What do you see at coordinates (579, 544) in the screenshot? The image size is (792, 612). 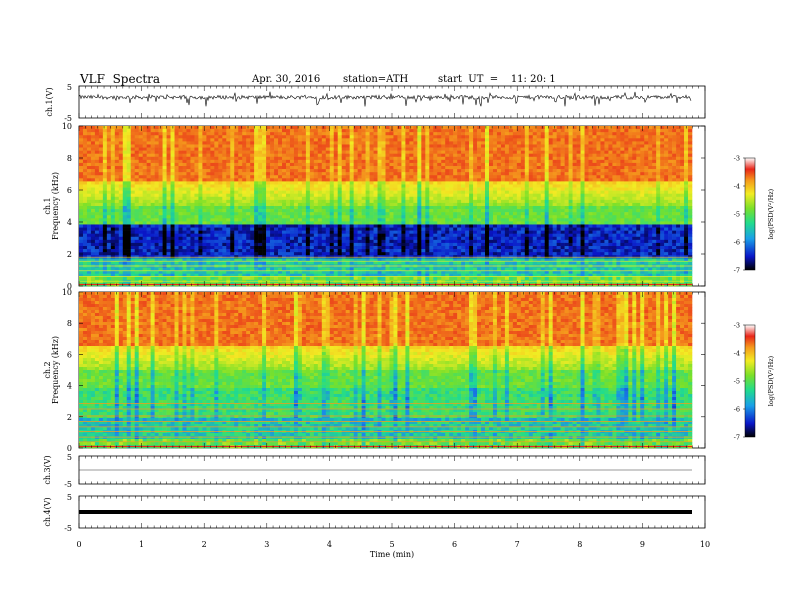 I see `x-tick-label: 8` at bounding box center [579, 544].